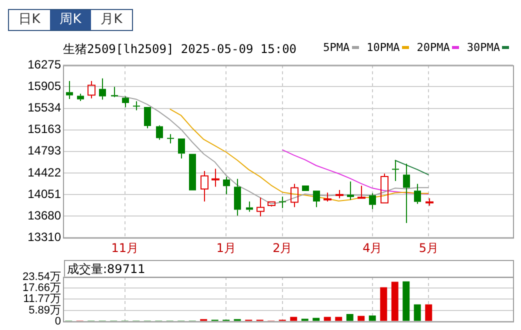 The width and height of the screenshot is (521, 330). What do you see at coordinates (44, 310) in the screenshot?
I see `y-tick-label: 5.89万` at bounding box center [44, 310].